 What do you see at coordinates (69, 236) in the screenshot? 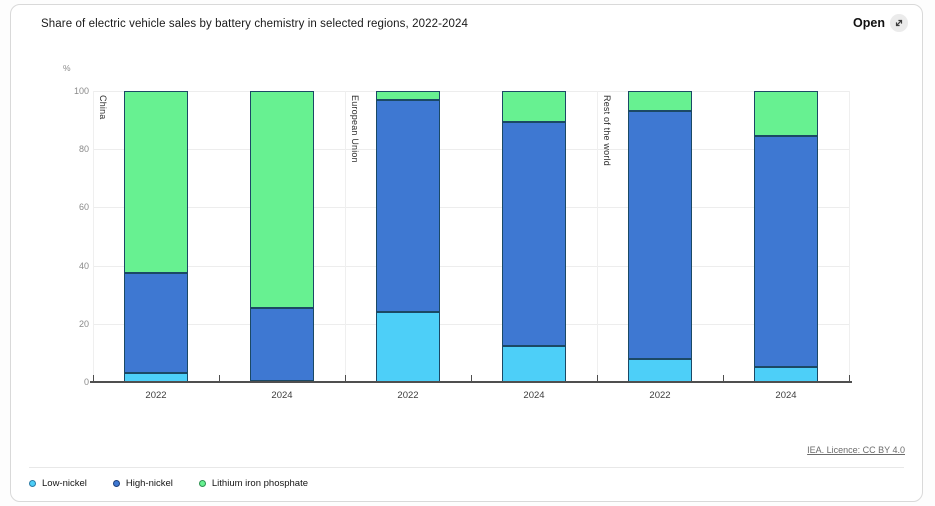
I see `y-axis: 0 20 40 60 80 100` at bounding box center [69, 236].